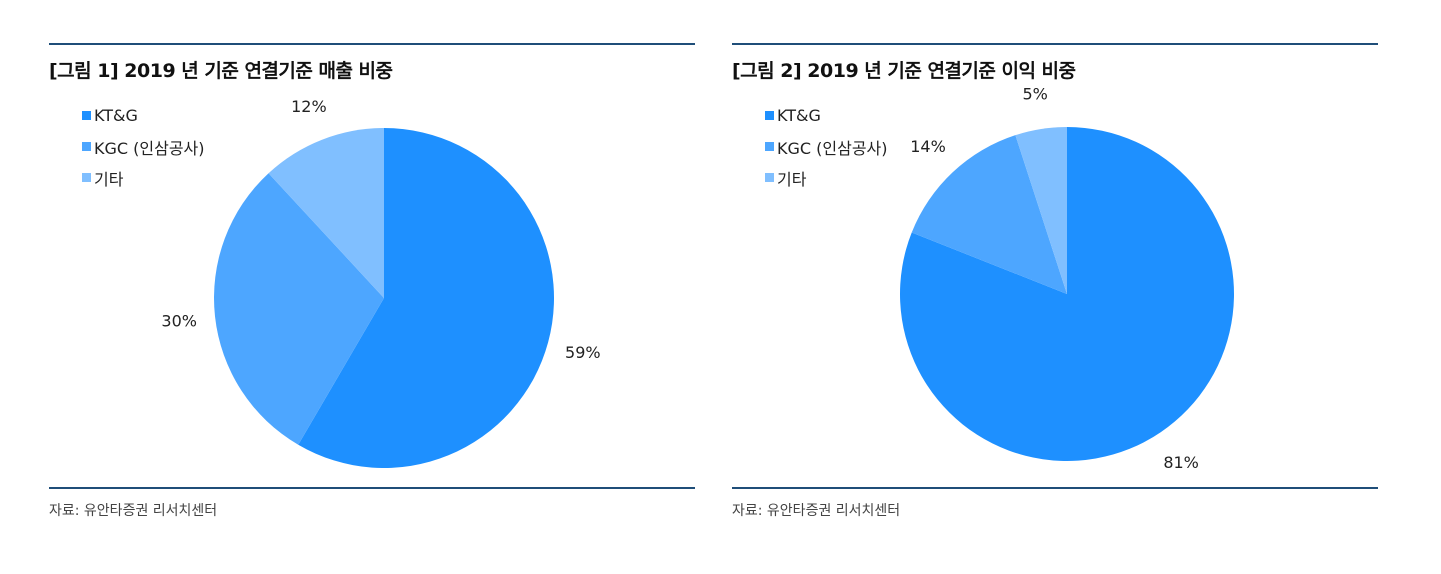  Describe the element at coordinates (904, 71) in the screenshot. I see `chart-title: [그림 2] 2019 년 기준 연결기준 이익 비중` at that location.